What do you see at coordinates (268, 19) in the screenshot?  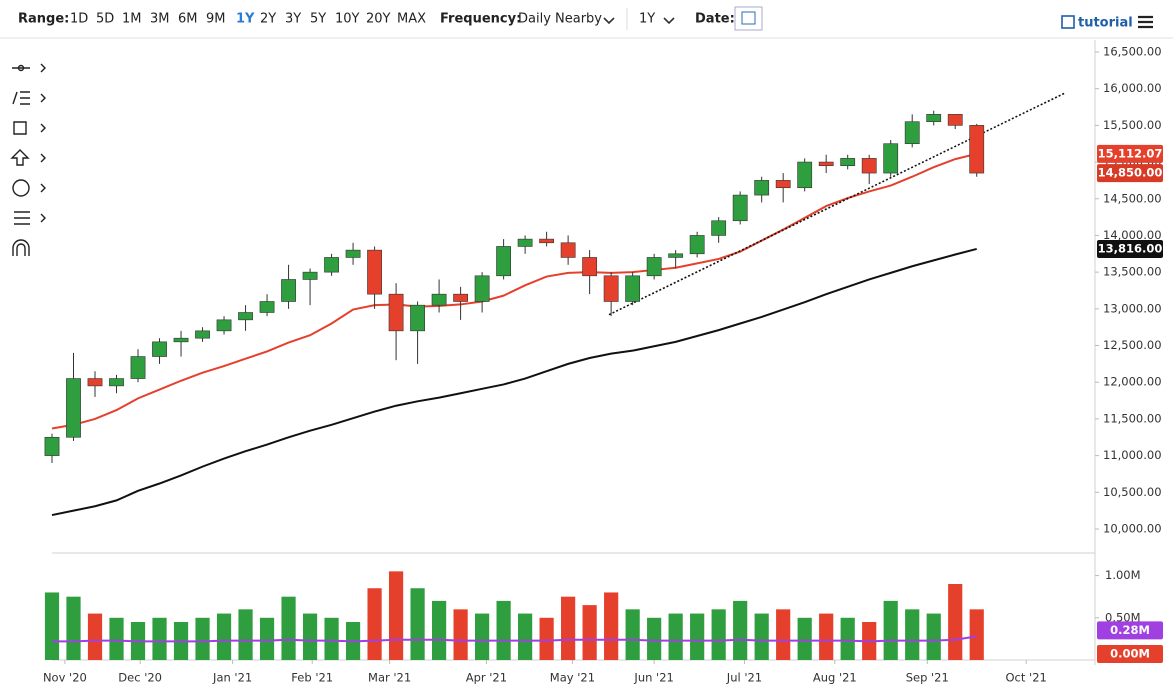 I see `range-button: 2Y` at bounding box center [268, 19].